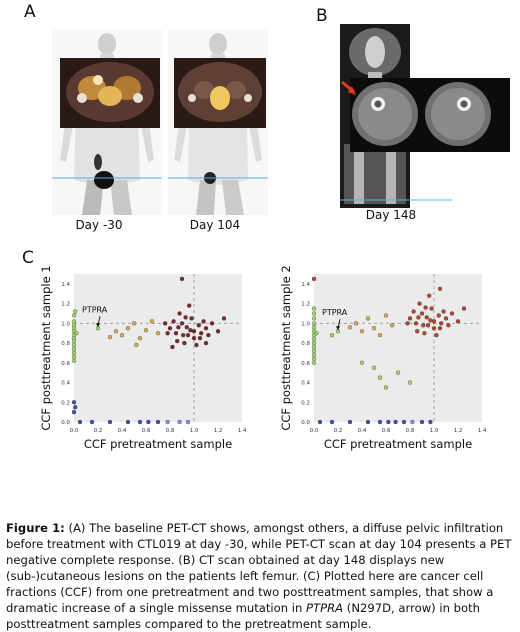 This screenshot has height=632, width=520. I want to click on y-tick-label: 0.2, so click(65, 403).